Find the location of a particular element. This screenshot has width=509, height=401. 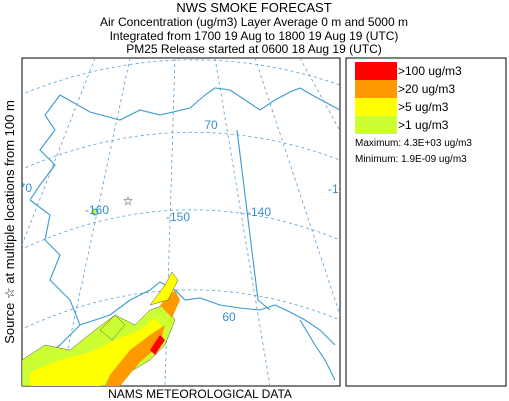

legend-label: >1 ug/m3 is located at coordinates (423, 125).